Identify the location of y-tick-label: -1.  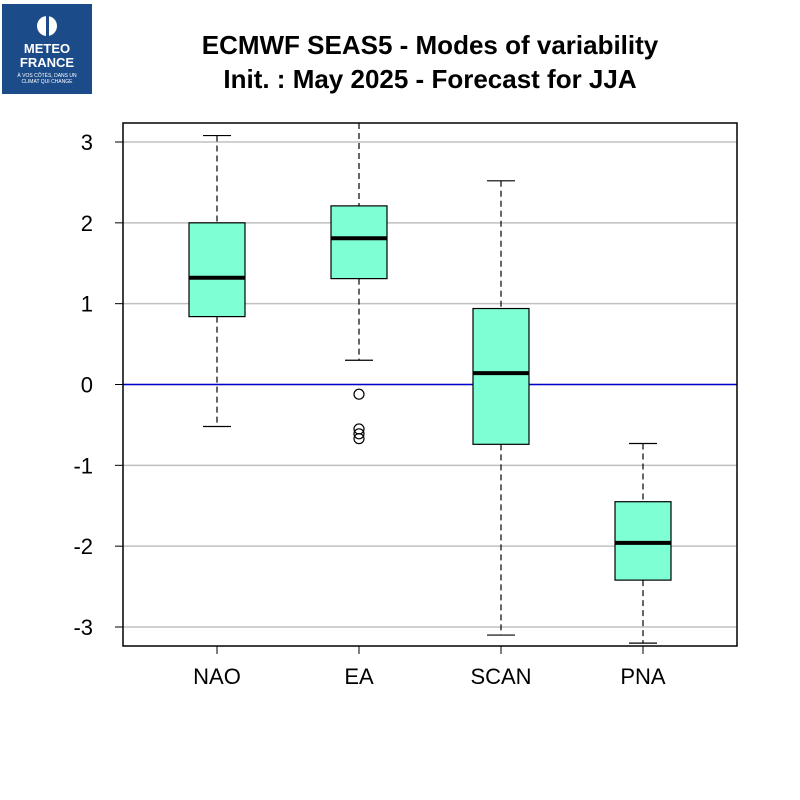
(83, 465).